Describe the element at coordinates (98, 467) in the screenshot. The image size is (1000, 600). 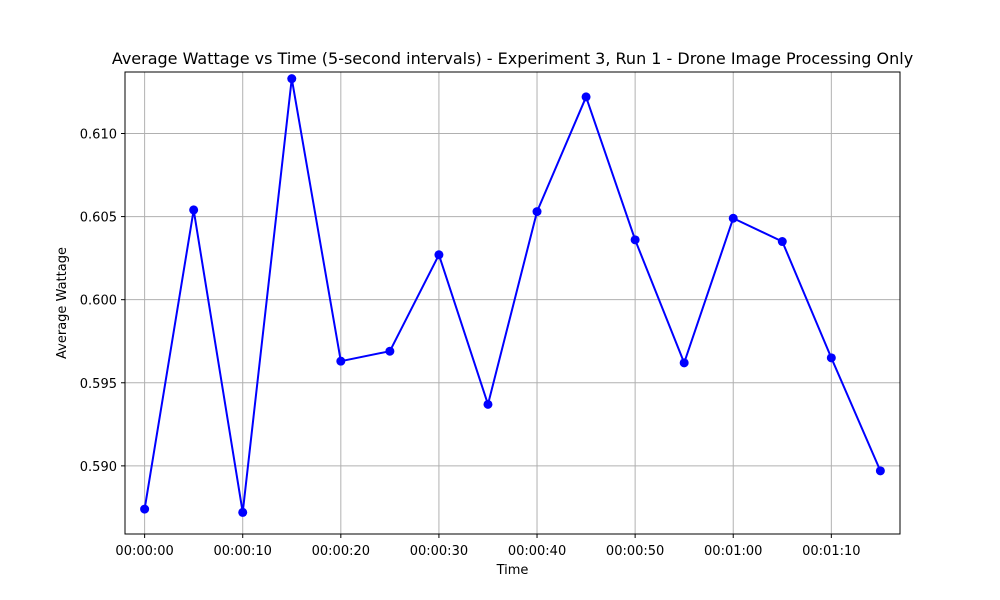
I see `y-tick-label: 0.590` at that location.